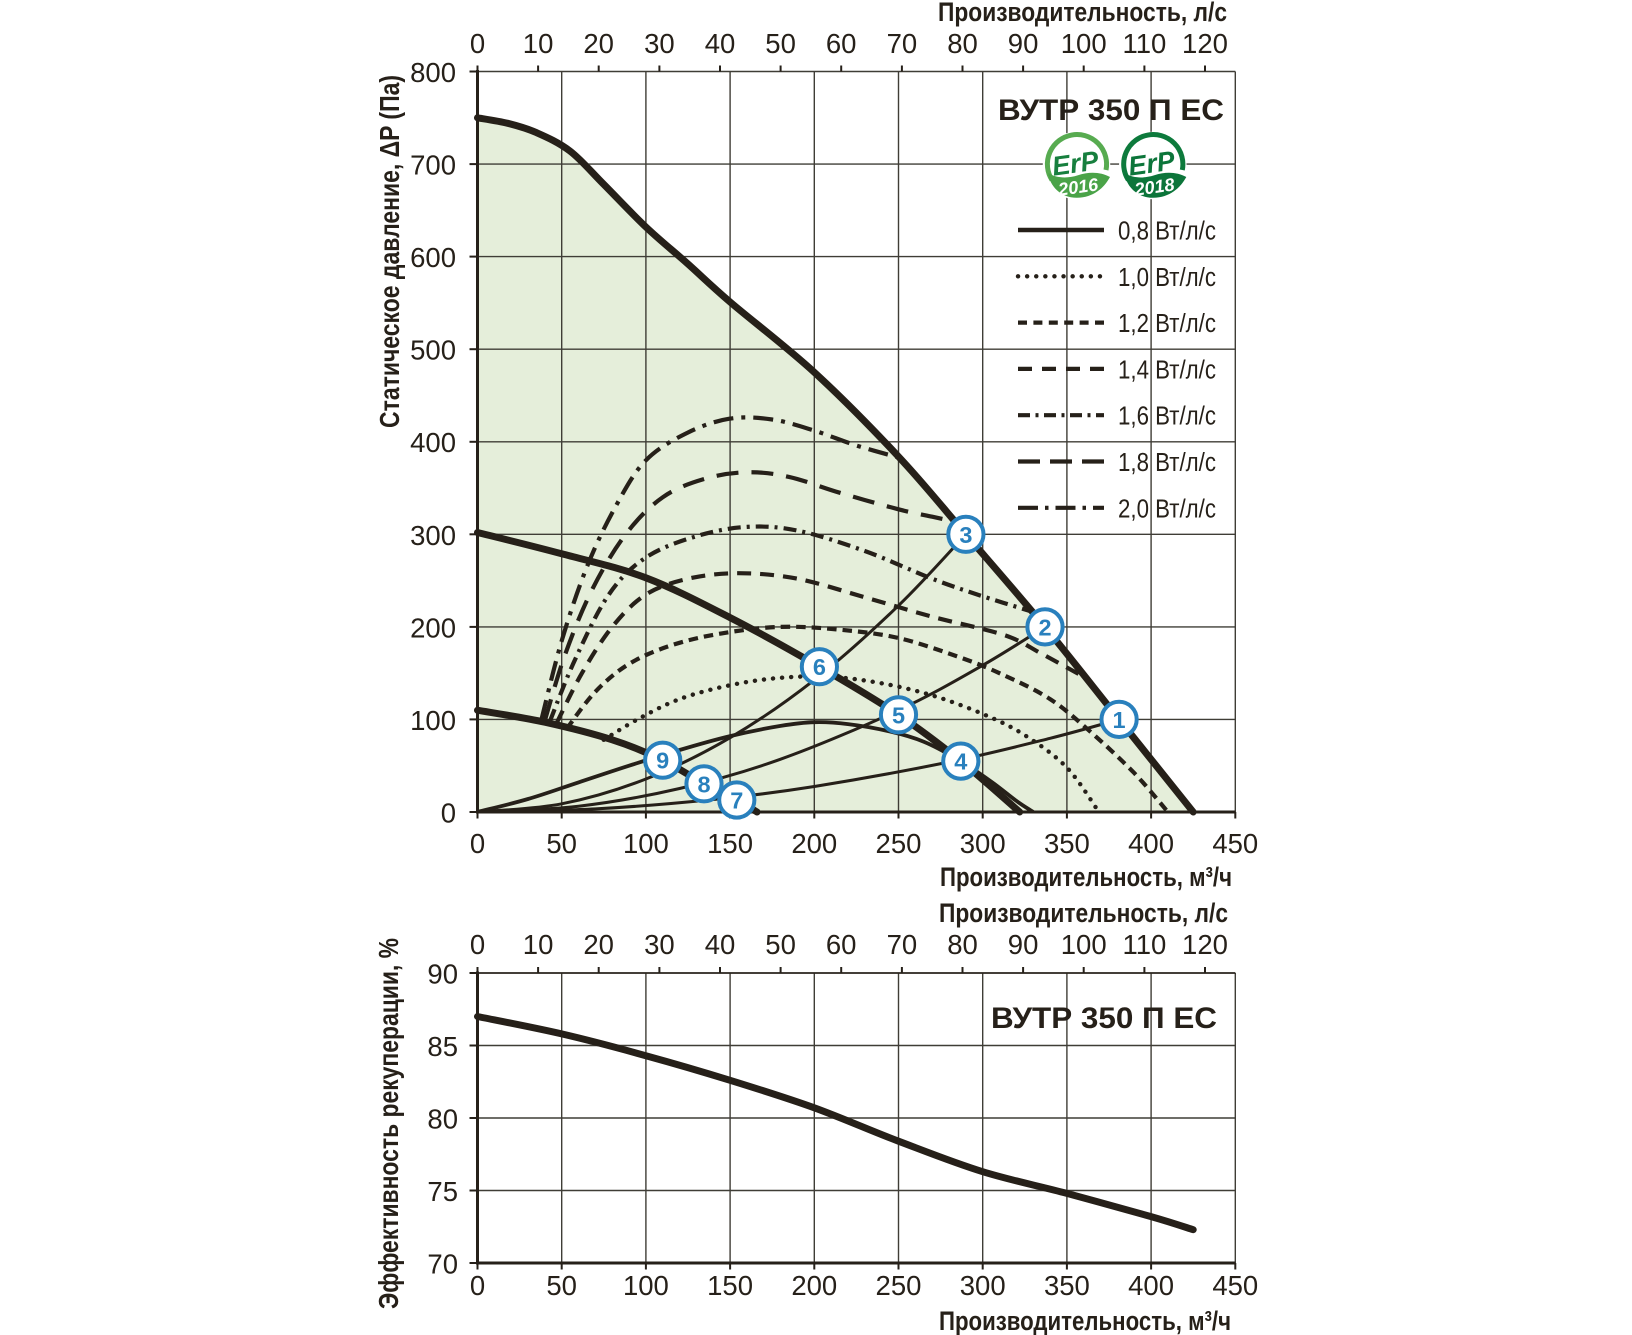 The height and width of the screenshot is (1335, 1632). I want to click on svg-text: 800, so click(433, 72).